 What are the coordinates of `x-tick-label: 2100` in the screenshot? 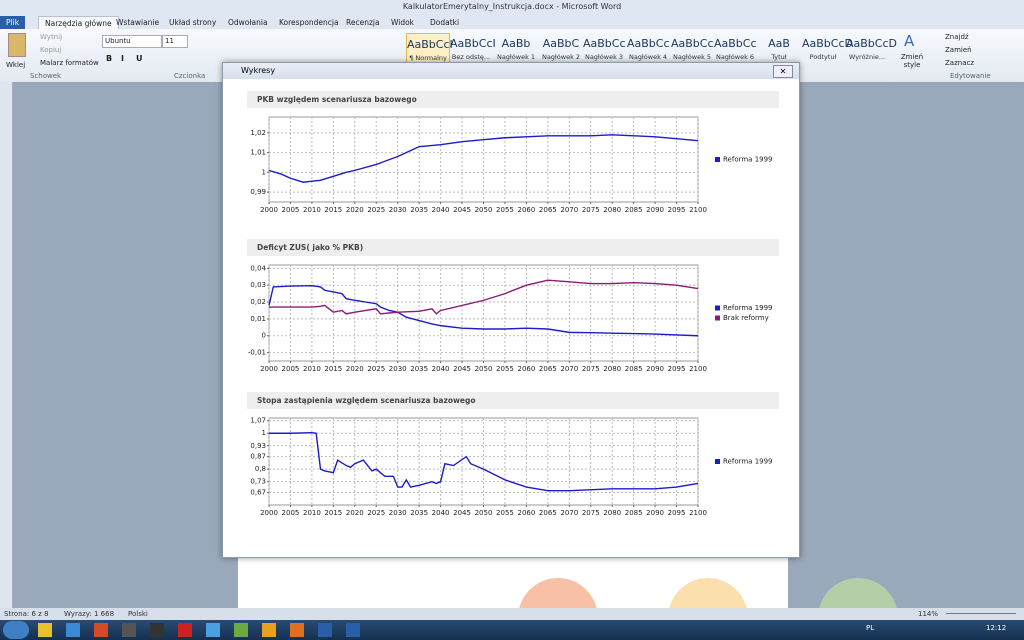 It's located at (698, 513).